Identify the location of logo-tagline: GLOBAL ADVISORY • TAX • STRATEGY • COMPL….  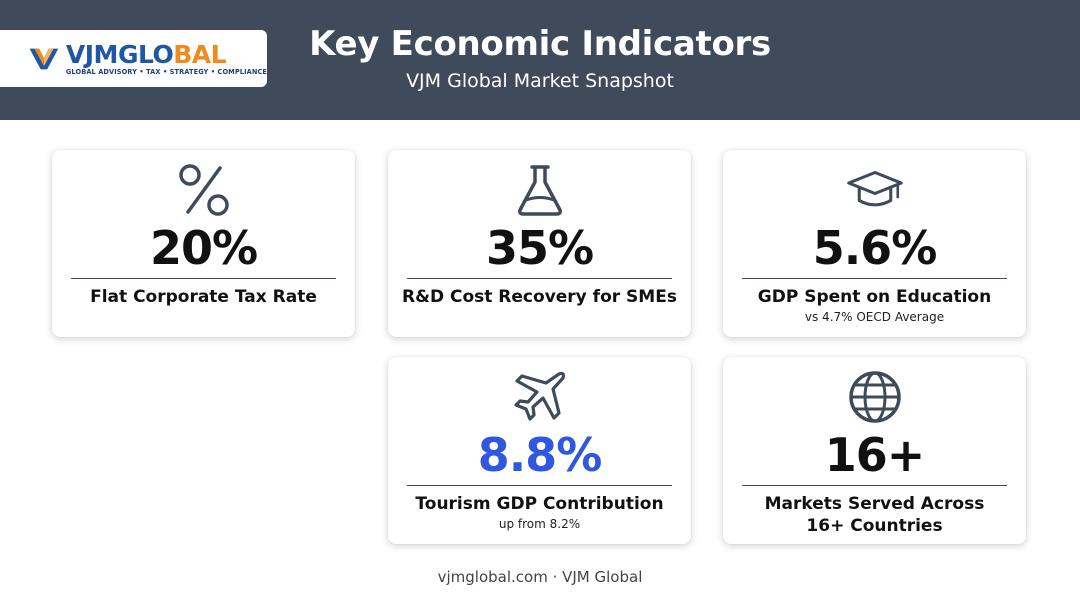
(166, 71).